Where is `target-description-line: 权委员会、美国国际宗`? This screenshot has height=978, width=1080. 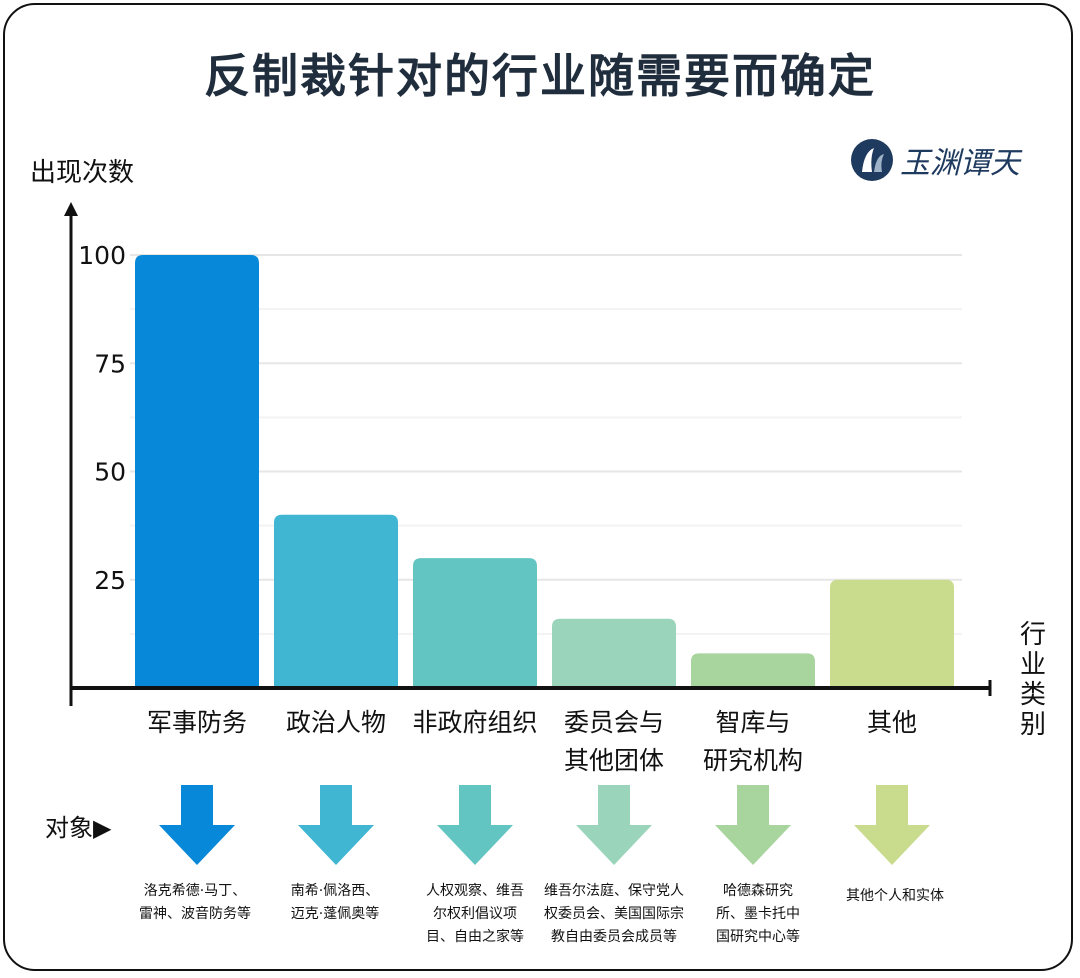
target-description-line: 权委员会、美国国际宗 is located at coordinates (614, 914).